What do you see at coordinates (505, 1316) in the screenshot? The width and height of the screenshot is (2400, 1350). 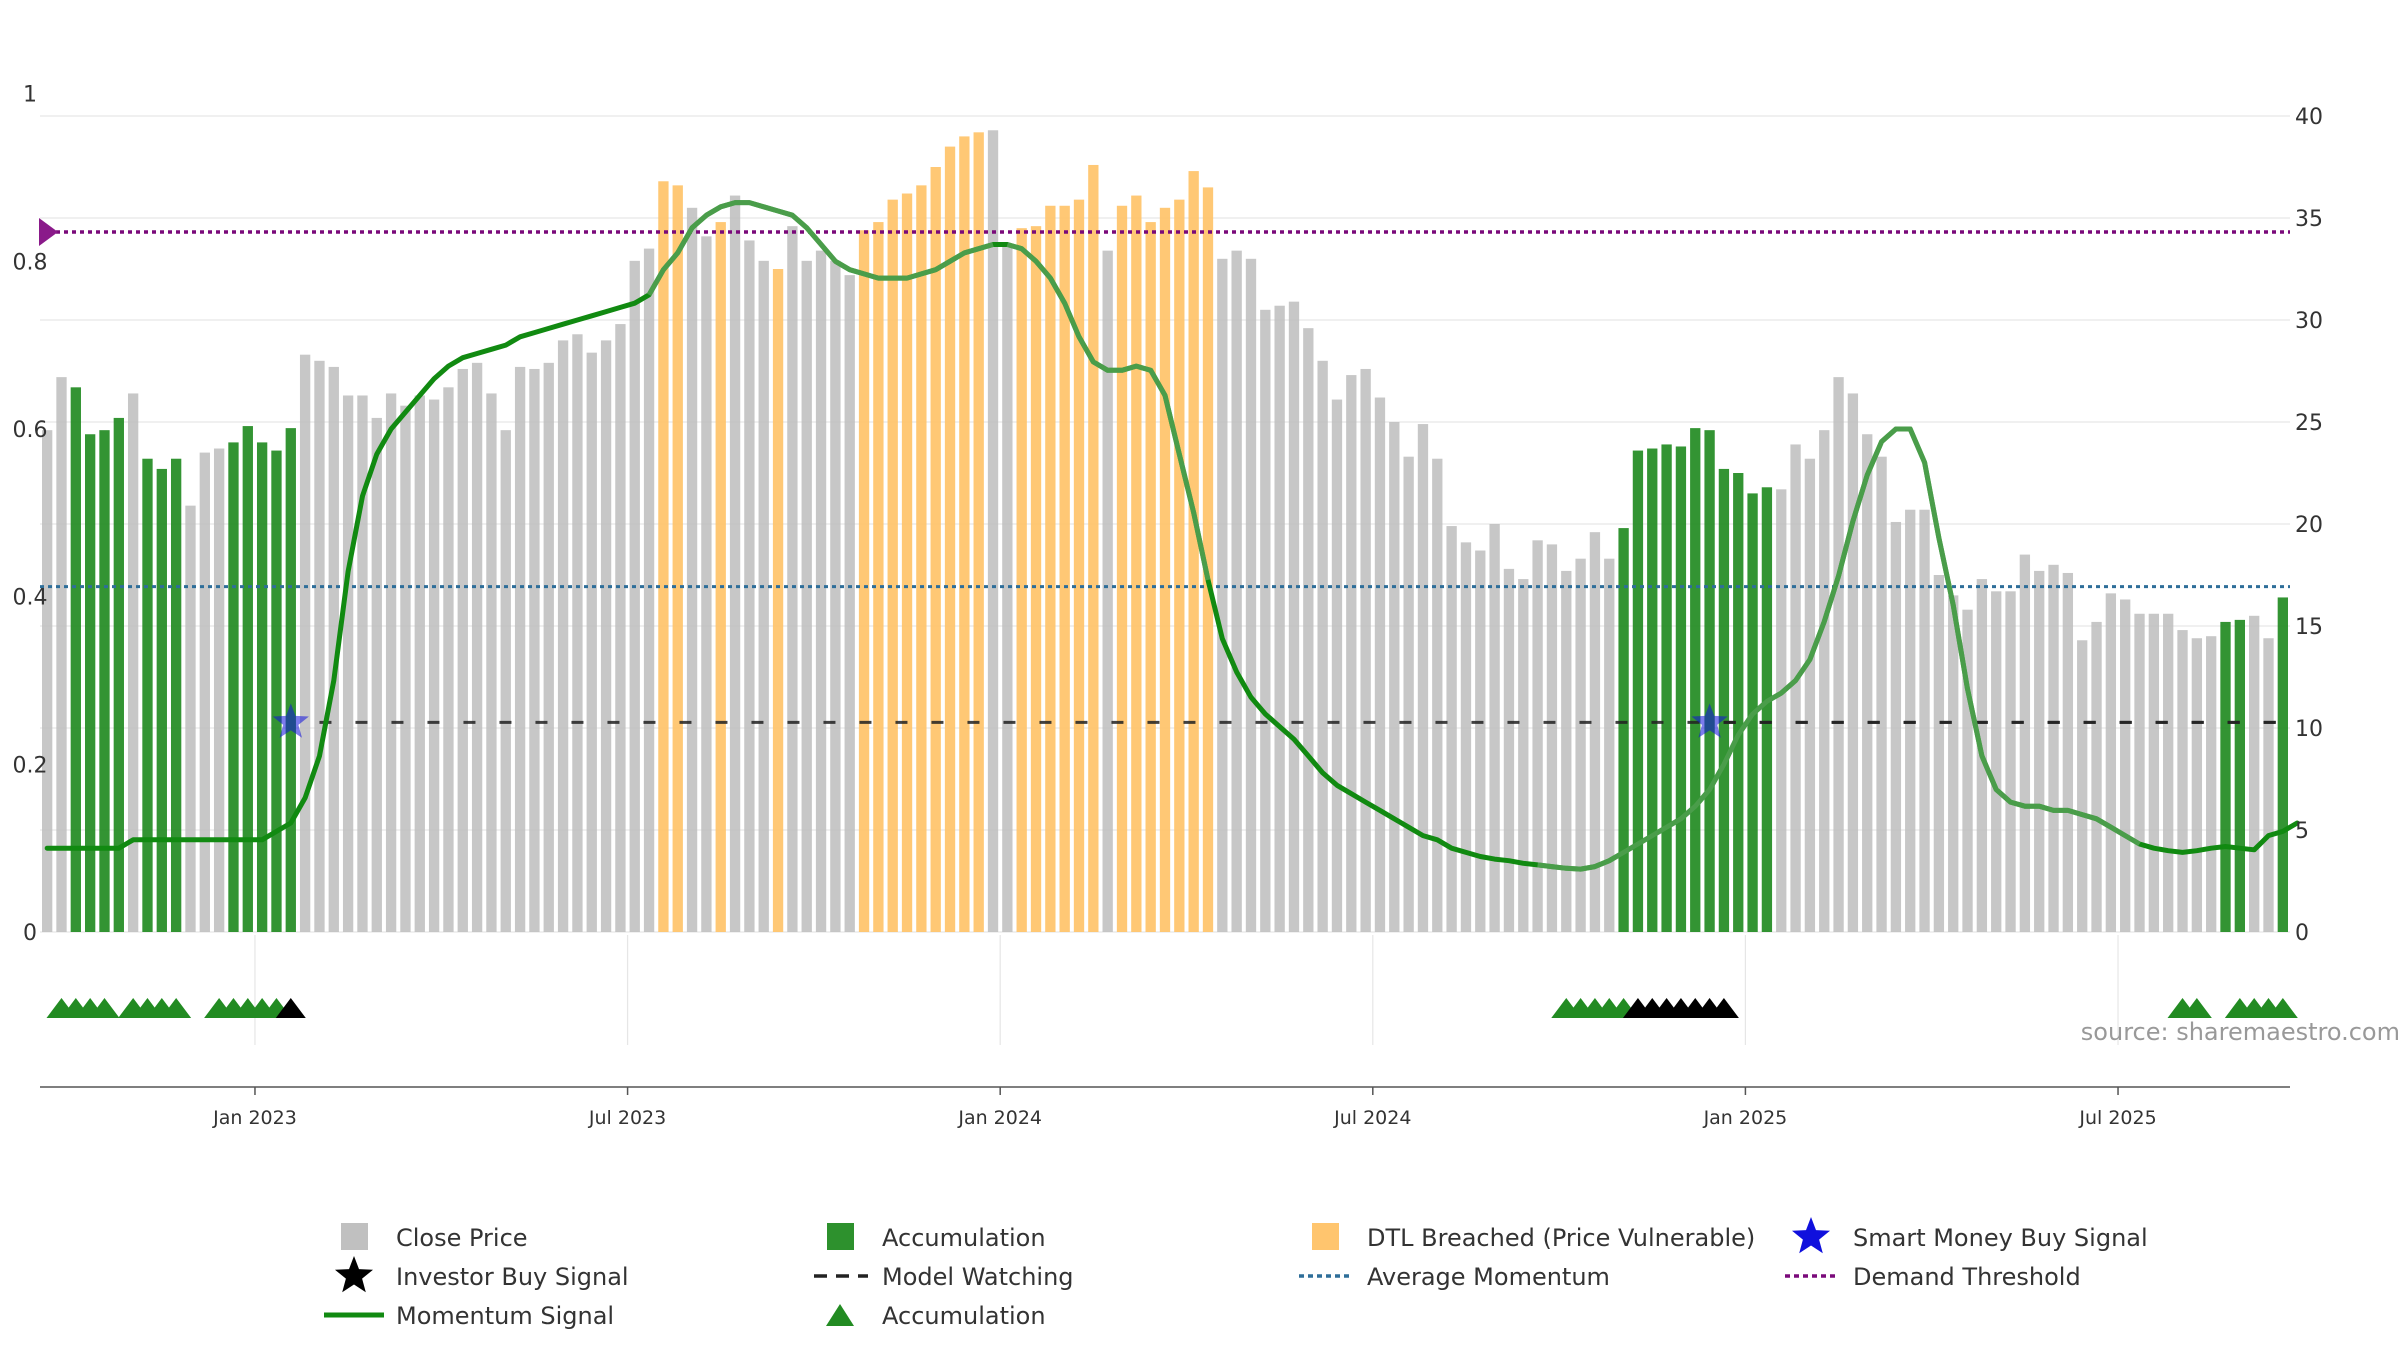 I see `legend-label: Momentum Signal` at bounding box center [505, 1316].